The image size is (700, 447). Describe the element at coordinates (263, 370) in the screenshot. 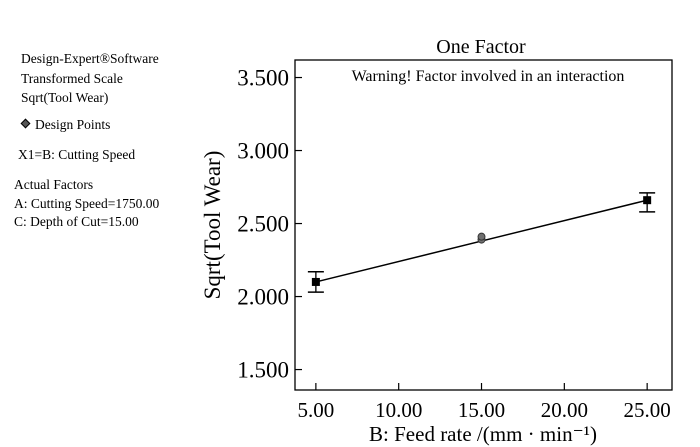

I see `y-tick-label: 1.500` at that location.